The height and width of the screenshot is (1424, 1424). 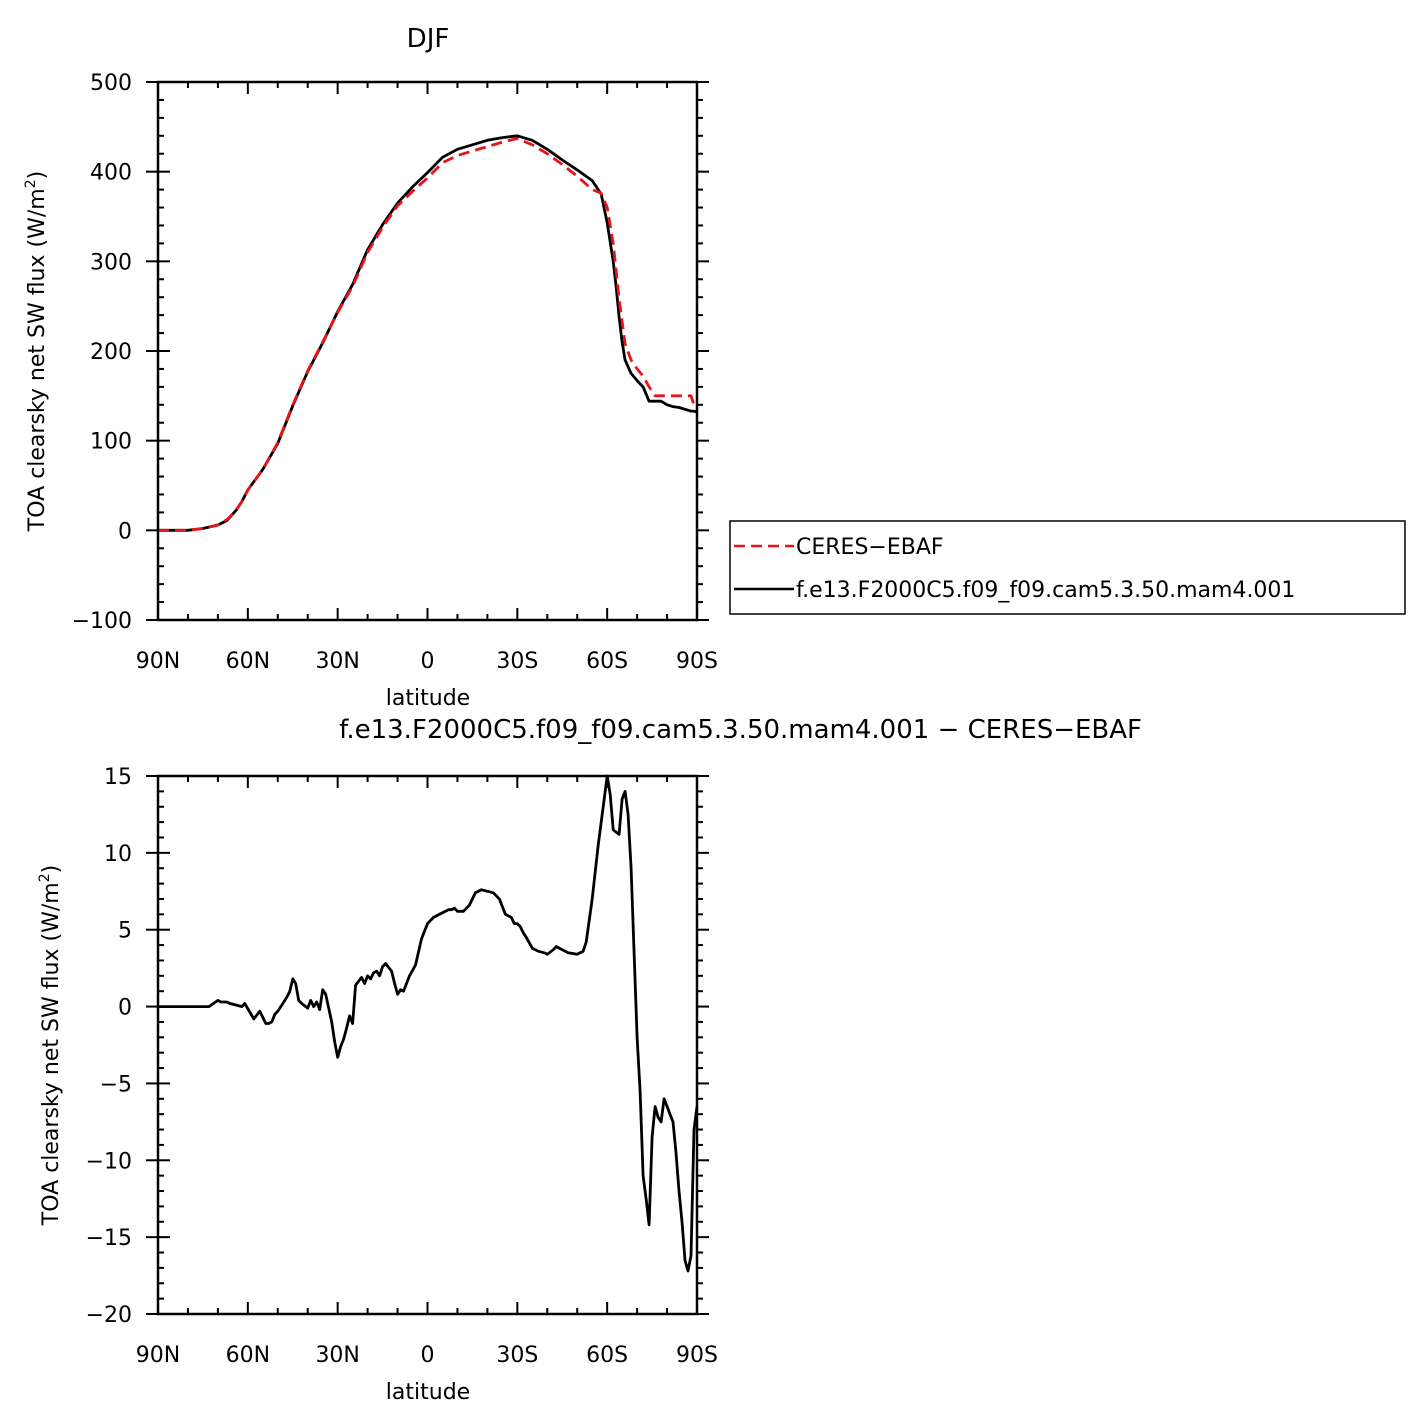 What do you see at coordinates (248, 1355) in the screenshot?
I see `bottom-x-tick-label: 60N` at bounding box center [248, 1355].